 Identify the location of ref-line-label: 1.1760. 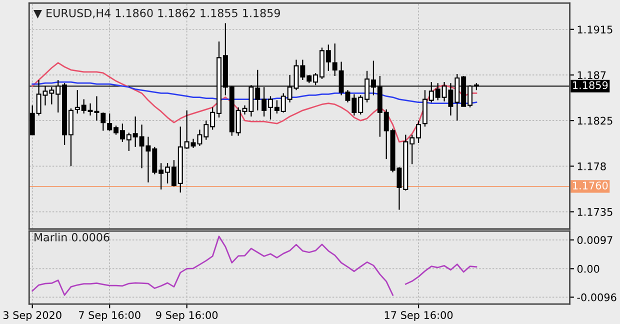
(590, 186).